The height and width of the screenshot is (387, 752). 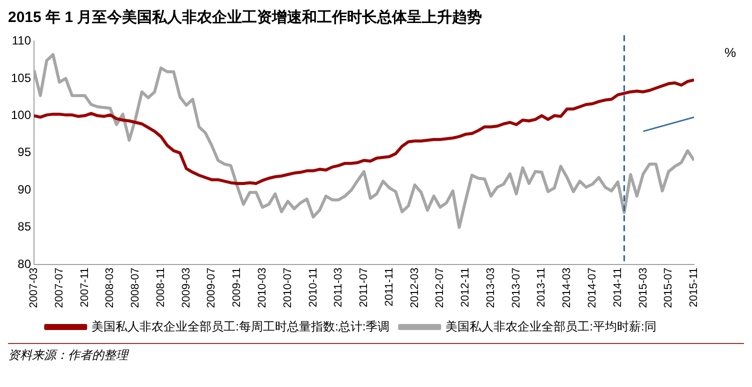 What do you see at coordinates (618, 288) in the screenshot?
I see `x-tick-label: 2014-11` at bounding box center [618, 288].